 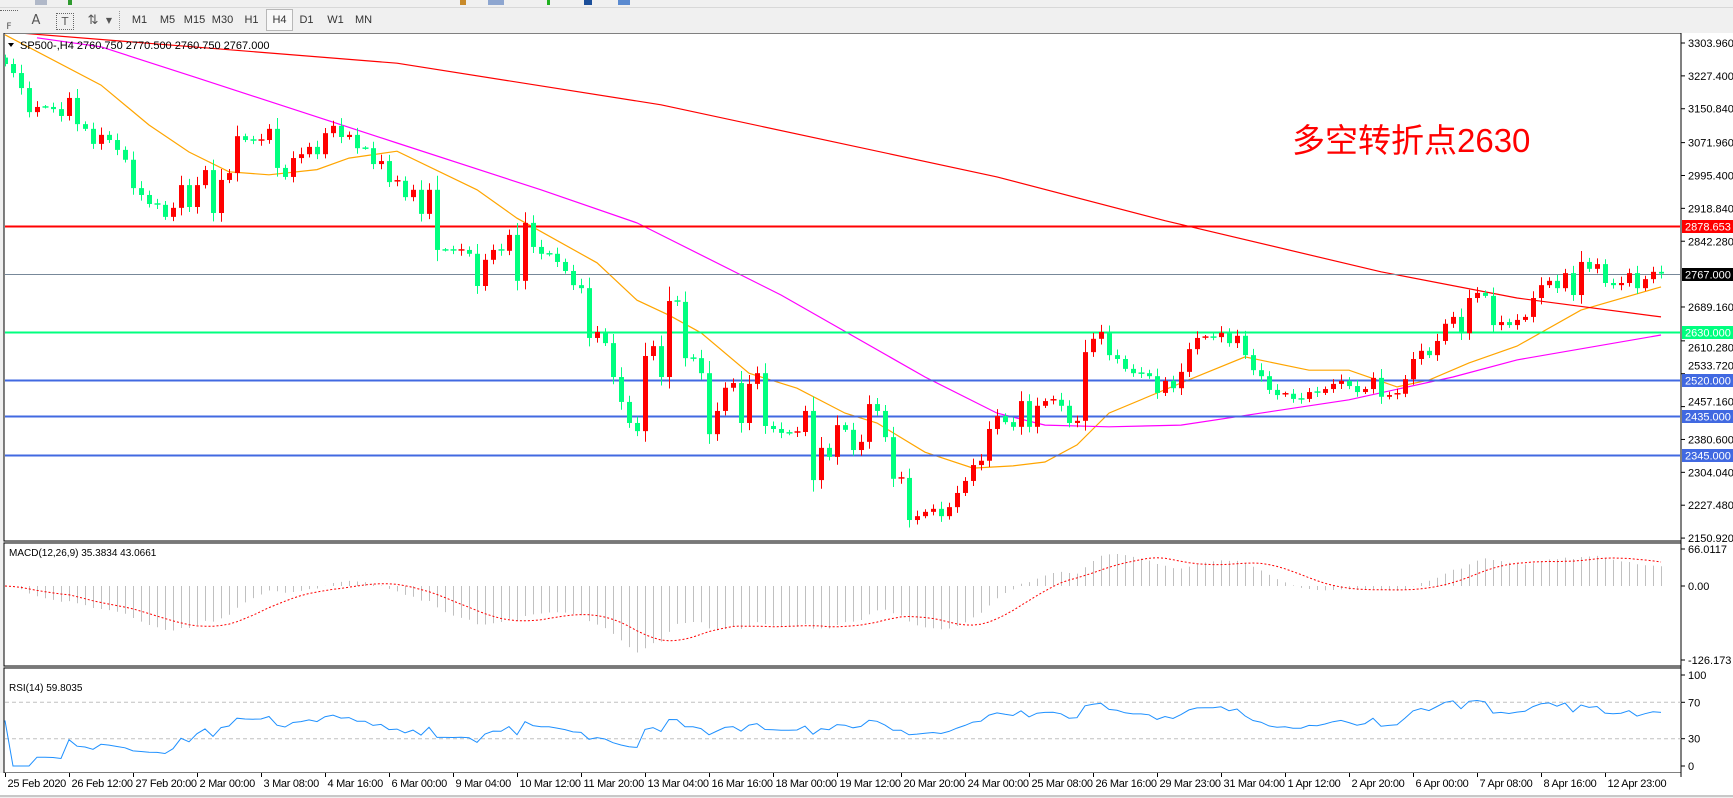 What do you see at coordinates (1707, 403) in the screenshot?
I see `price-axis-area` at bounding box center [1707, 403].